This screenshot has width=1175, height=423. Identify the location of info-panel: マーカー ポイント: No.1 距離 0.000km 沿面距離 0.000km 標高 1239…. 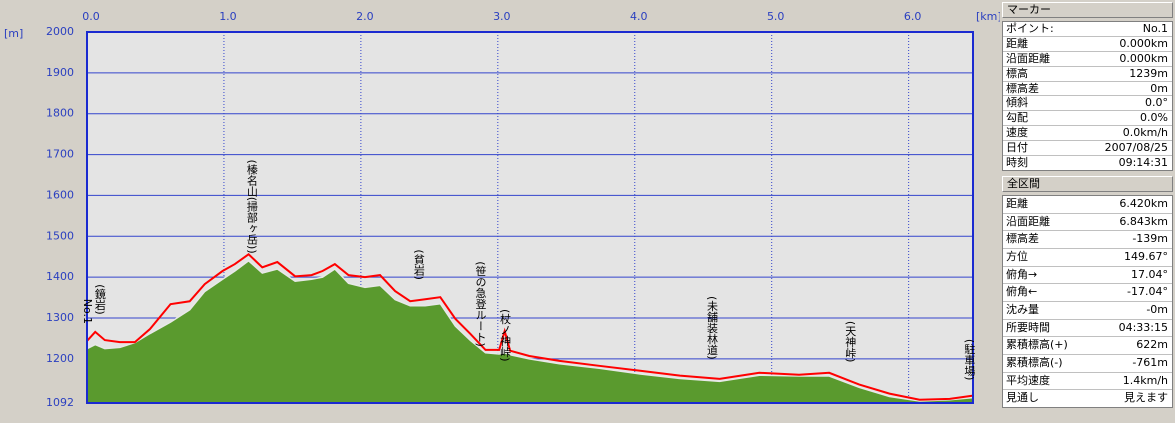
(1087, 207).